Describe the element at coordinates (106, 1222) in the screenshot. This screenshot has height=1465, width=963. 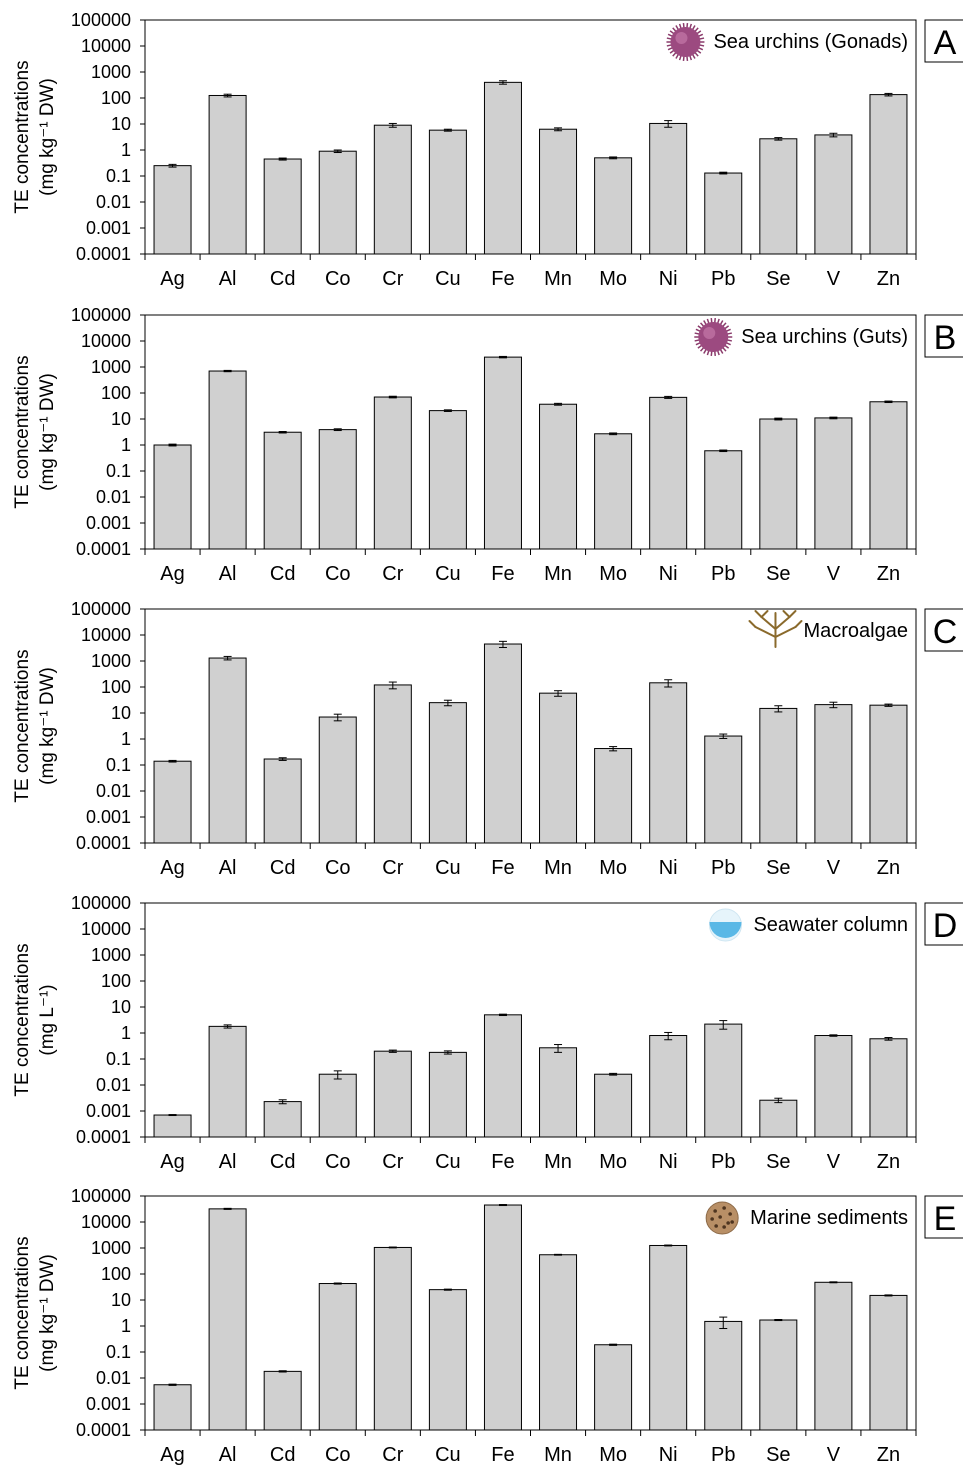
I see `y-tick-label: 10000` at that location.